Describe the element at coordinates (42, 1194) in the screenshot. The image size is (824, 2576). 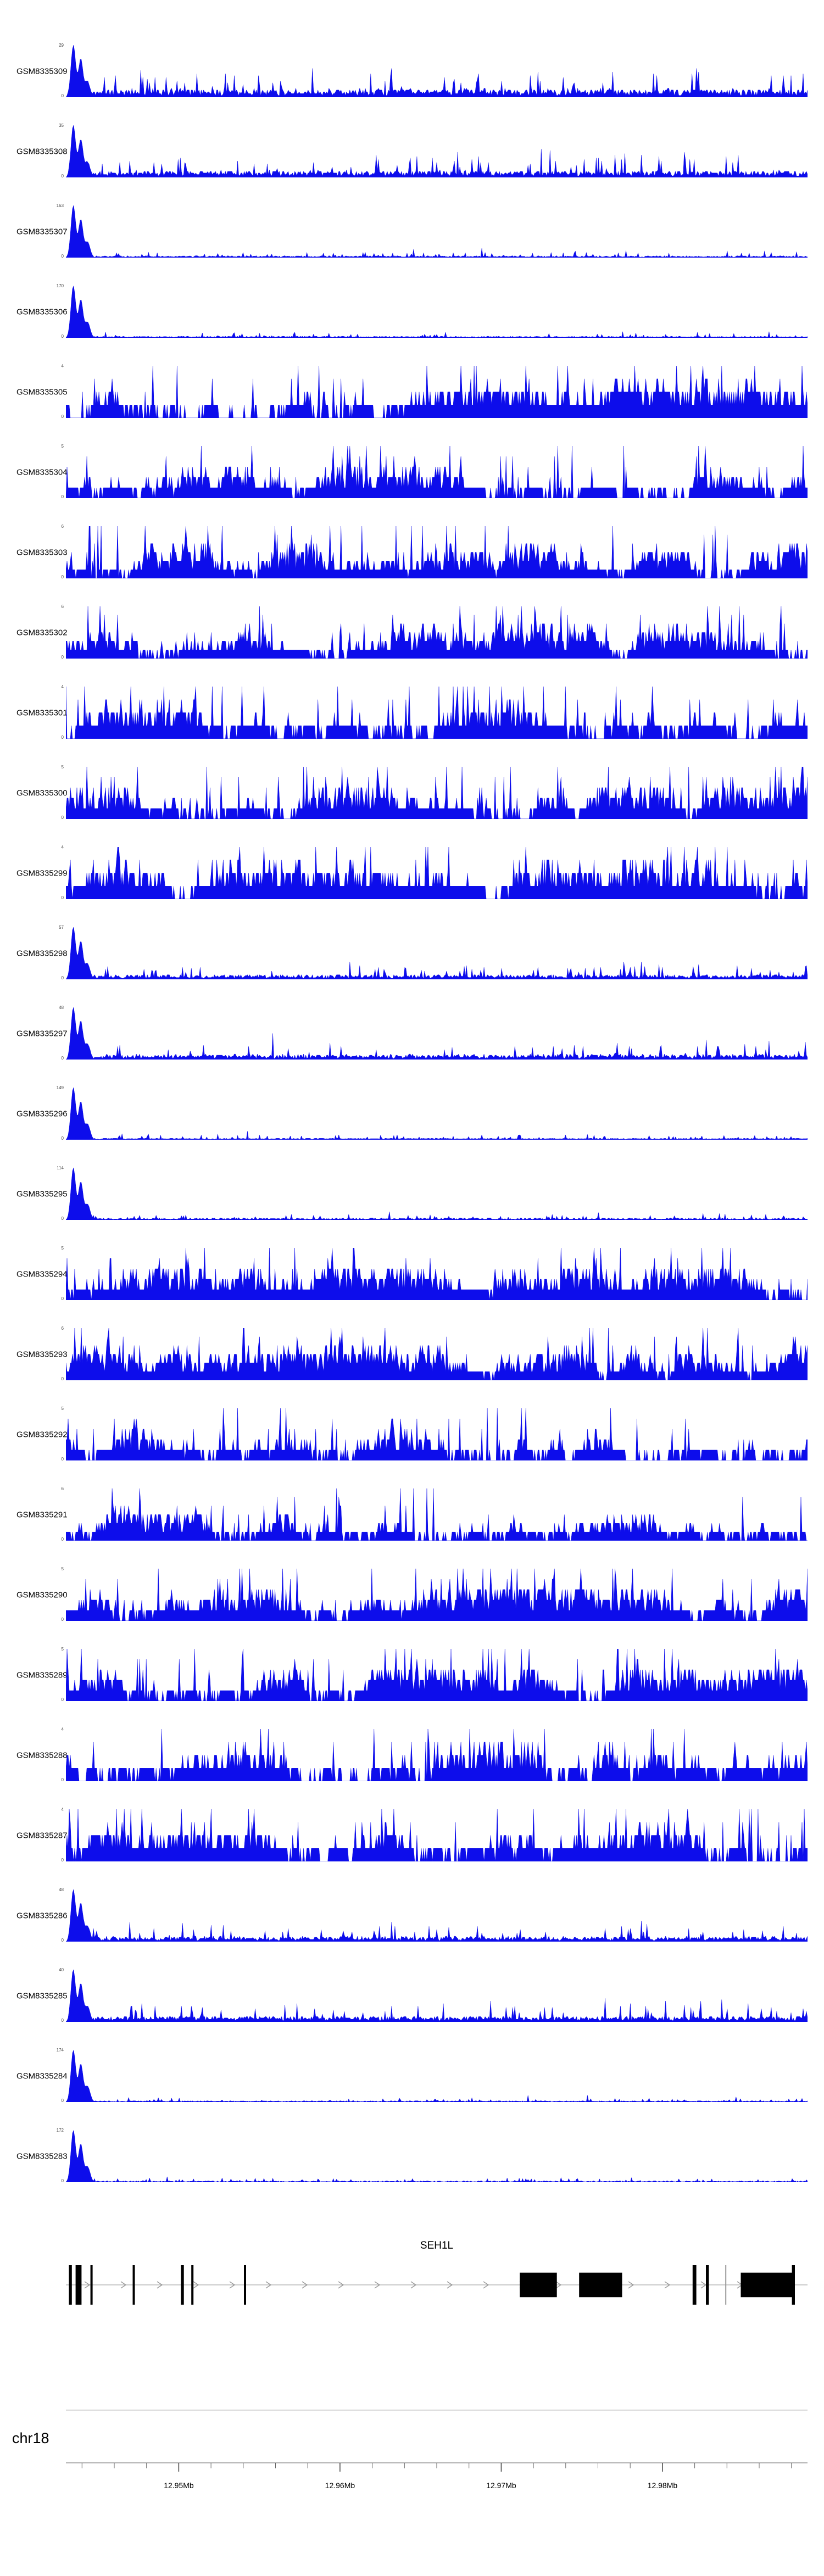
I see `track-label: GSM8335295` at that location.